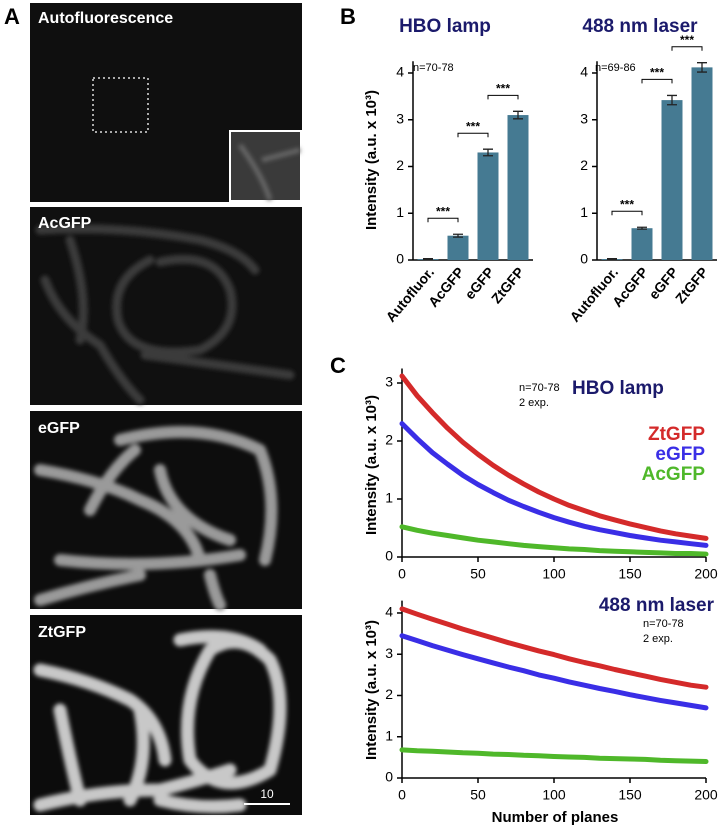 The height and width of the screenshot is (833, 721). I want to click on image-label: eGFP, so click(59, 428).